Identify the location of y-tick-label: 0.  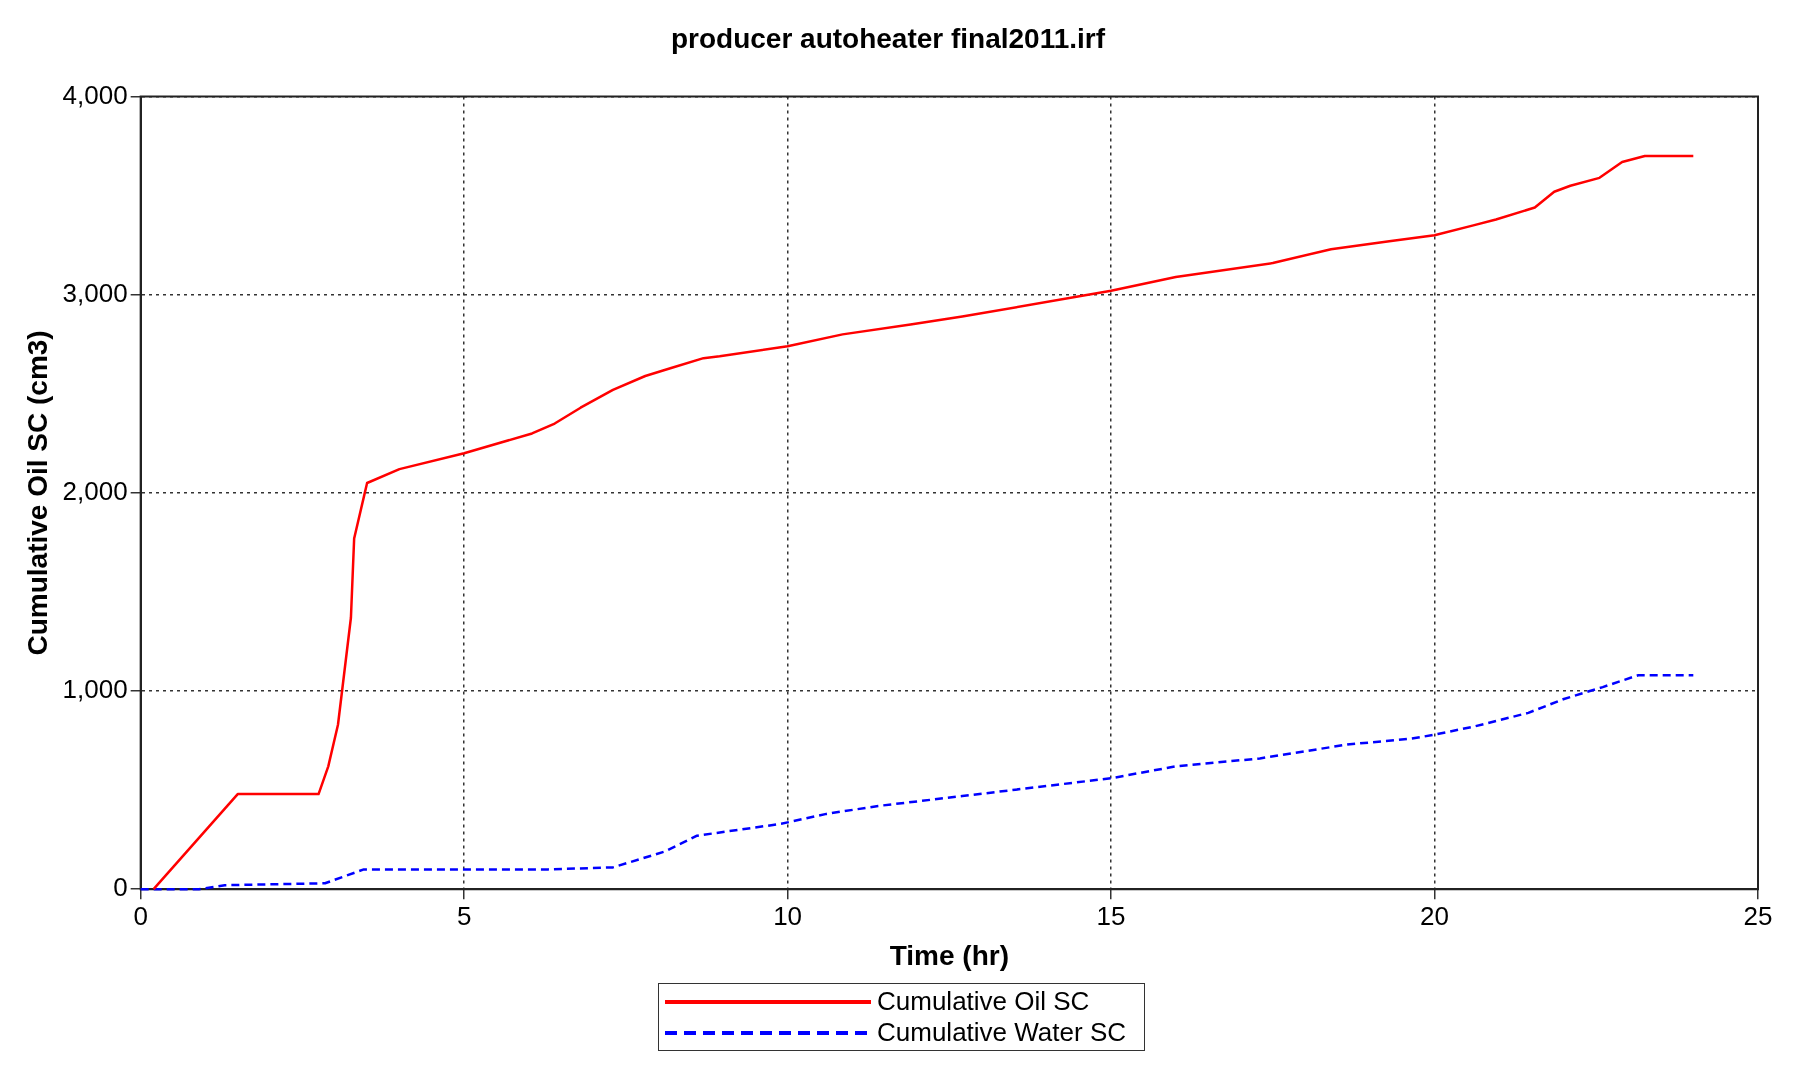
(120, 887).